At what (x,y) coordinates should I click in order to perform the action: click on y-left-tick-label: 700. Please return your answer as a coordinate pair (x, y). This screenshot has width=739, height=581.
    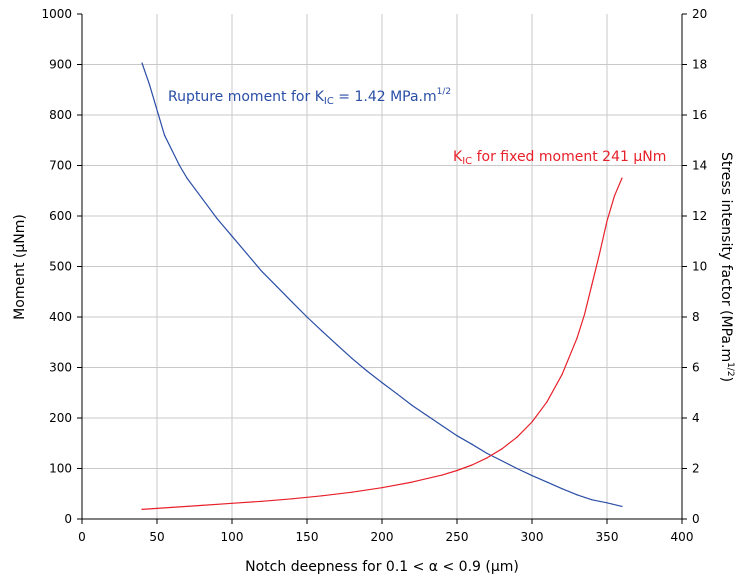
    Looking at the image, I should click on (60, 166).